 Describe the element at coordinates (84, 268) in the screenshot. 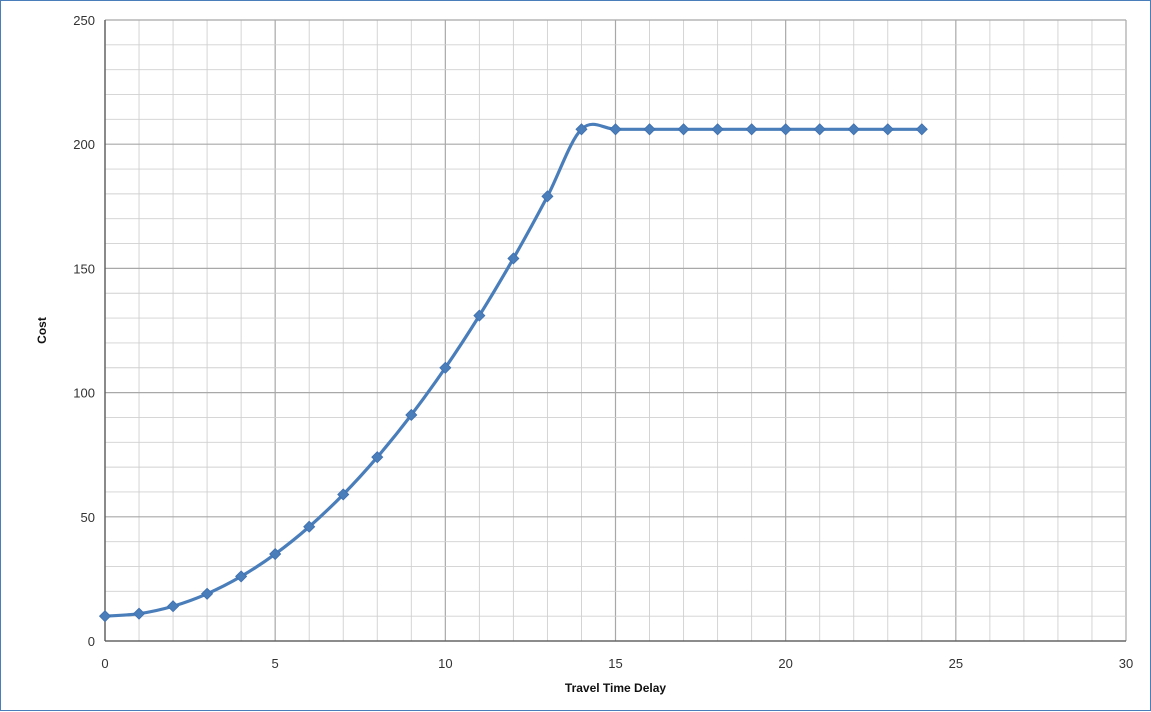

I see `y-tick-label: 150` at that location.